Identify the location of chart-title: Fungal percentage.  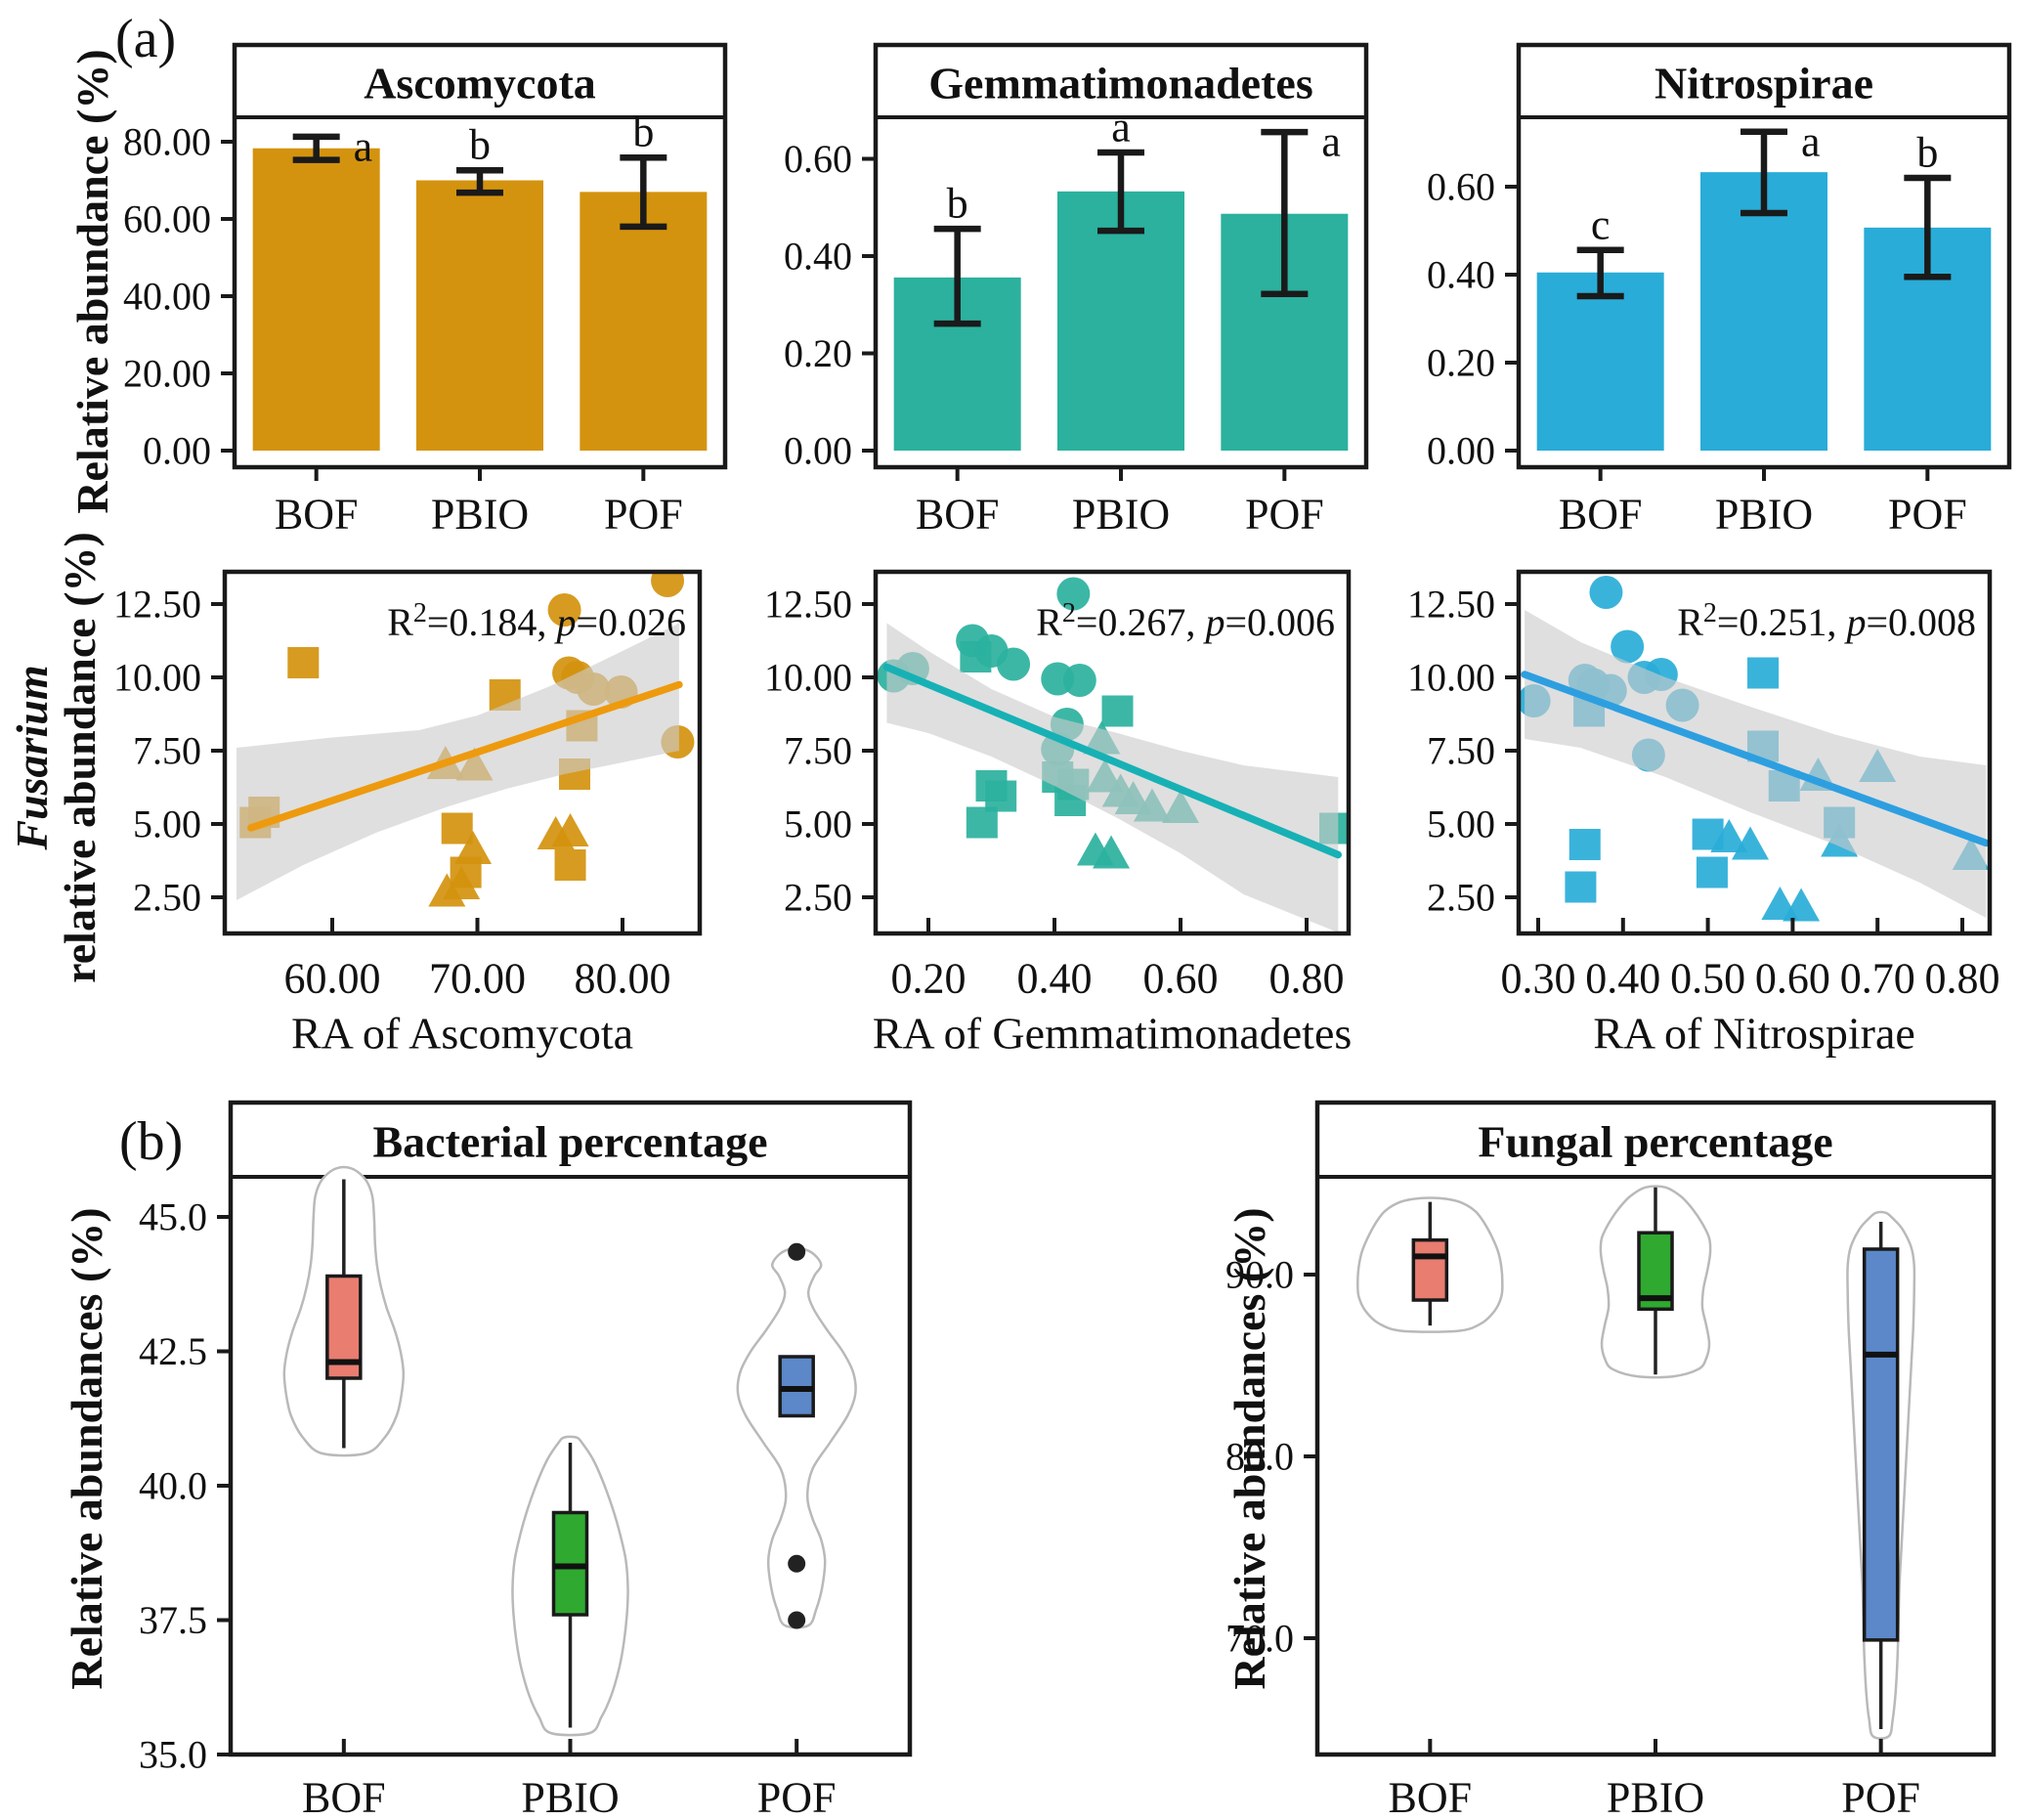
(1655, 1142).